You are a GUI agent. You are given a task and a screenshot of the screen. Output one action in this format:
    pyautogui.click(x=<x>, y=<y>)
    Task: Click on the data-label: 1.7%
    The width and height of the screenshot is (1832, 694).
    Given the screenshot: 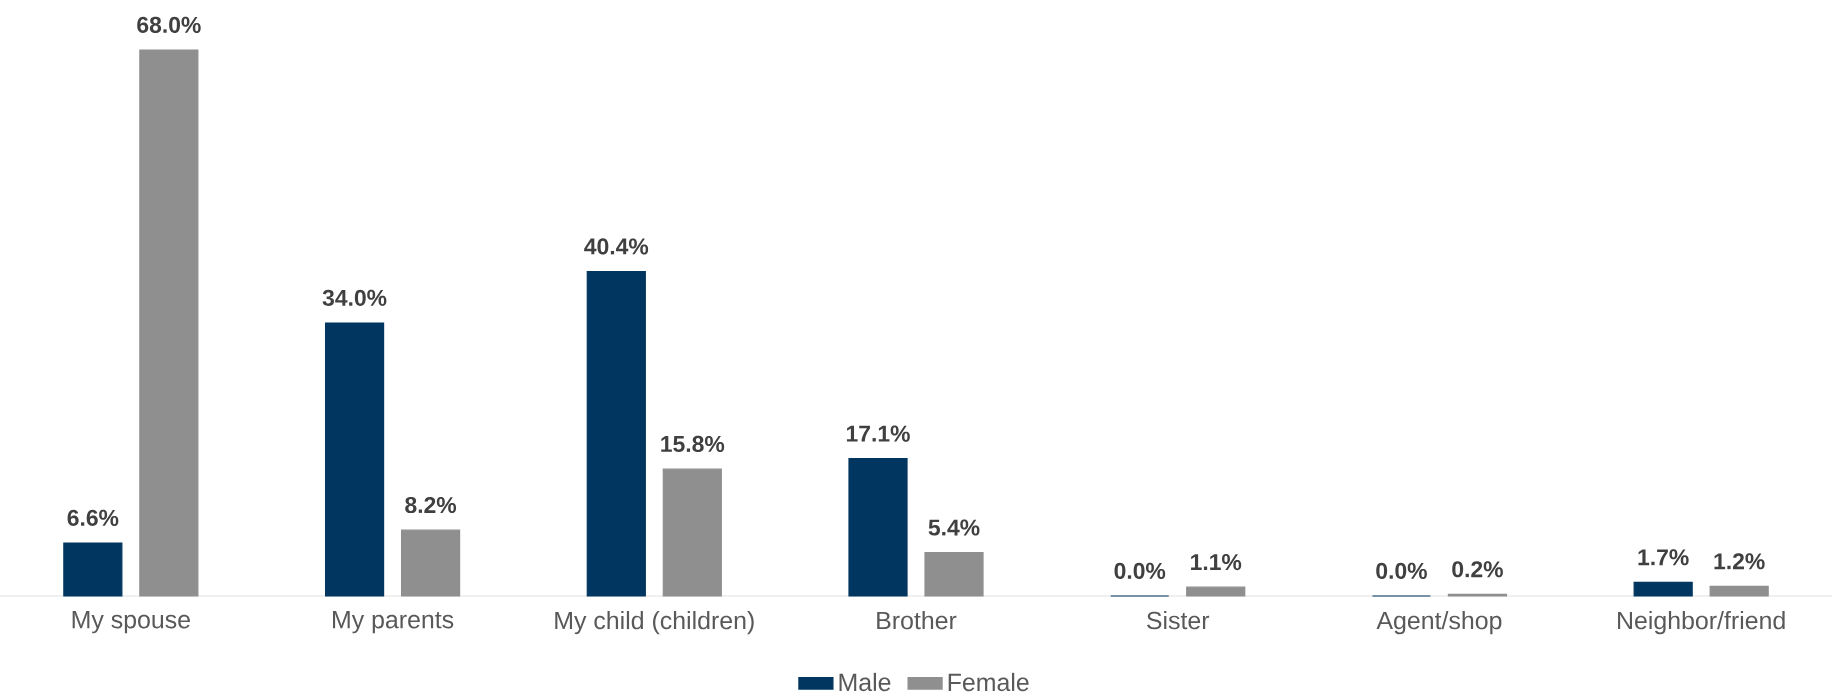 What is the action you would take?
    pyautogui.click(x=1663, y=557)
    